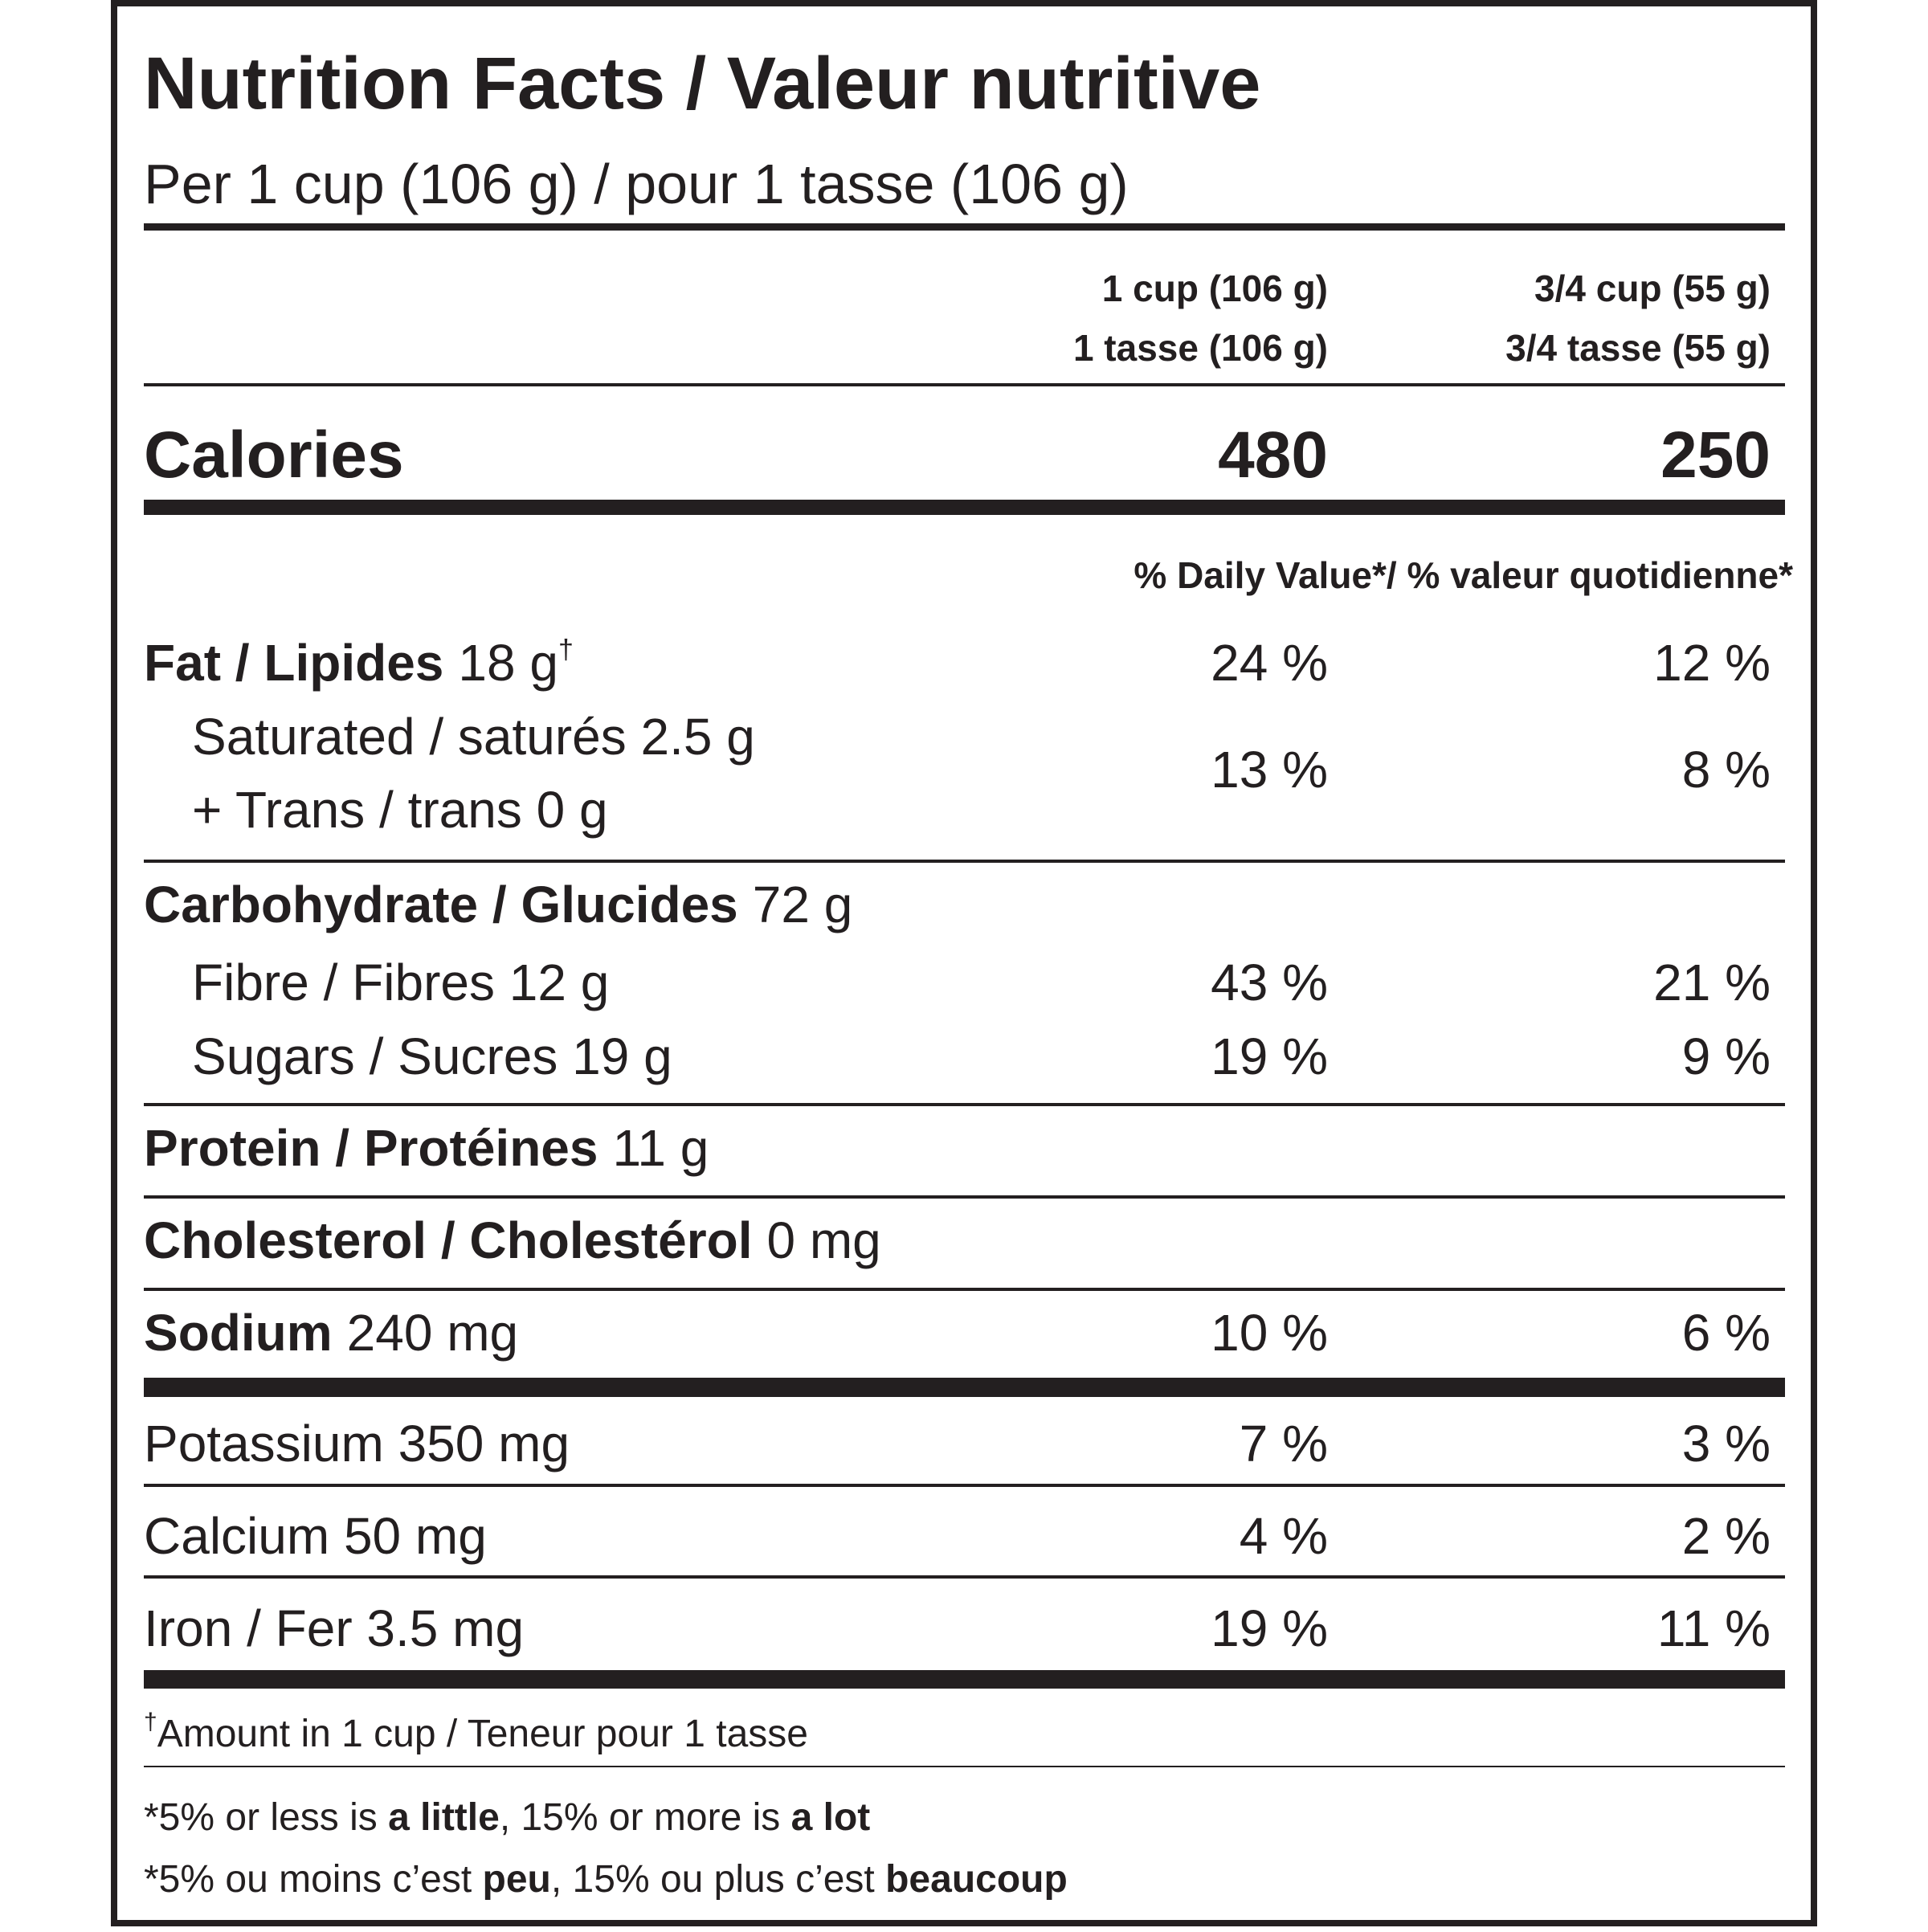 The height and width of the screenshot is (1932, 1928). I want to click on nutrient-row: Fat / Lipides 18 g†, so click(359, 663).